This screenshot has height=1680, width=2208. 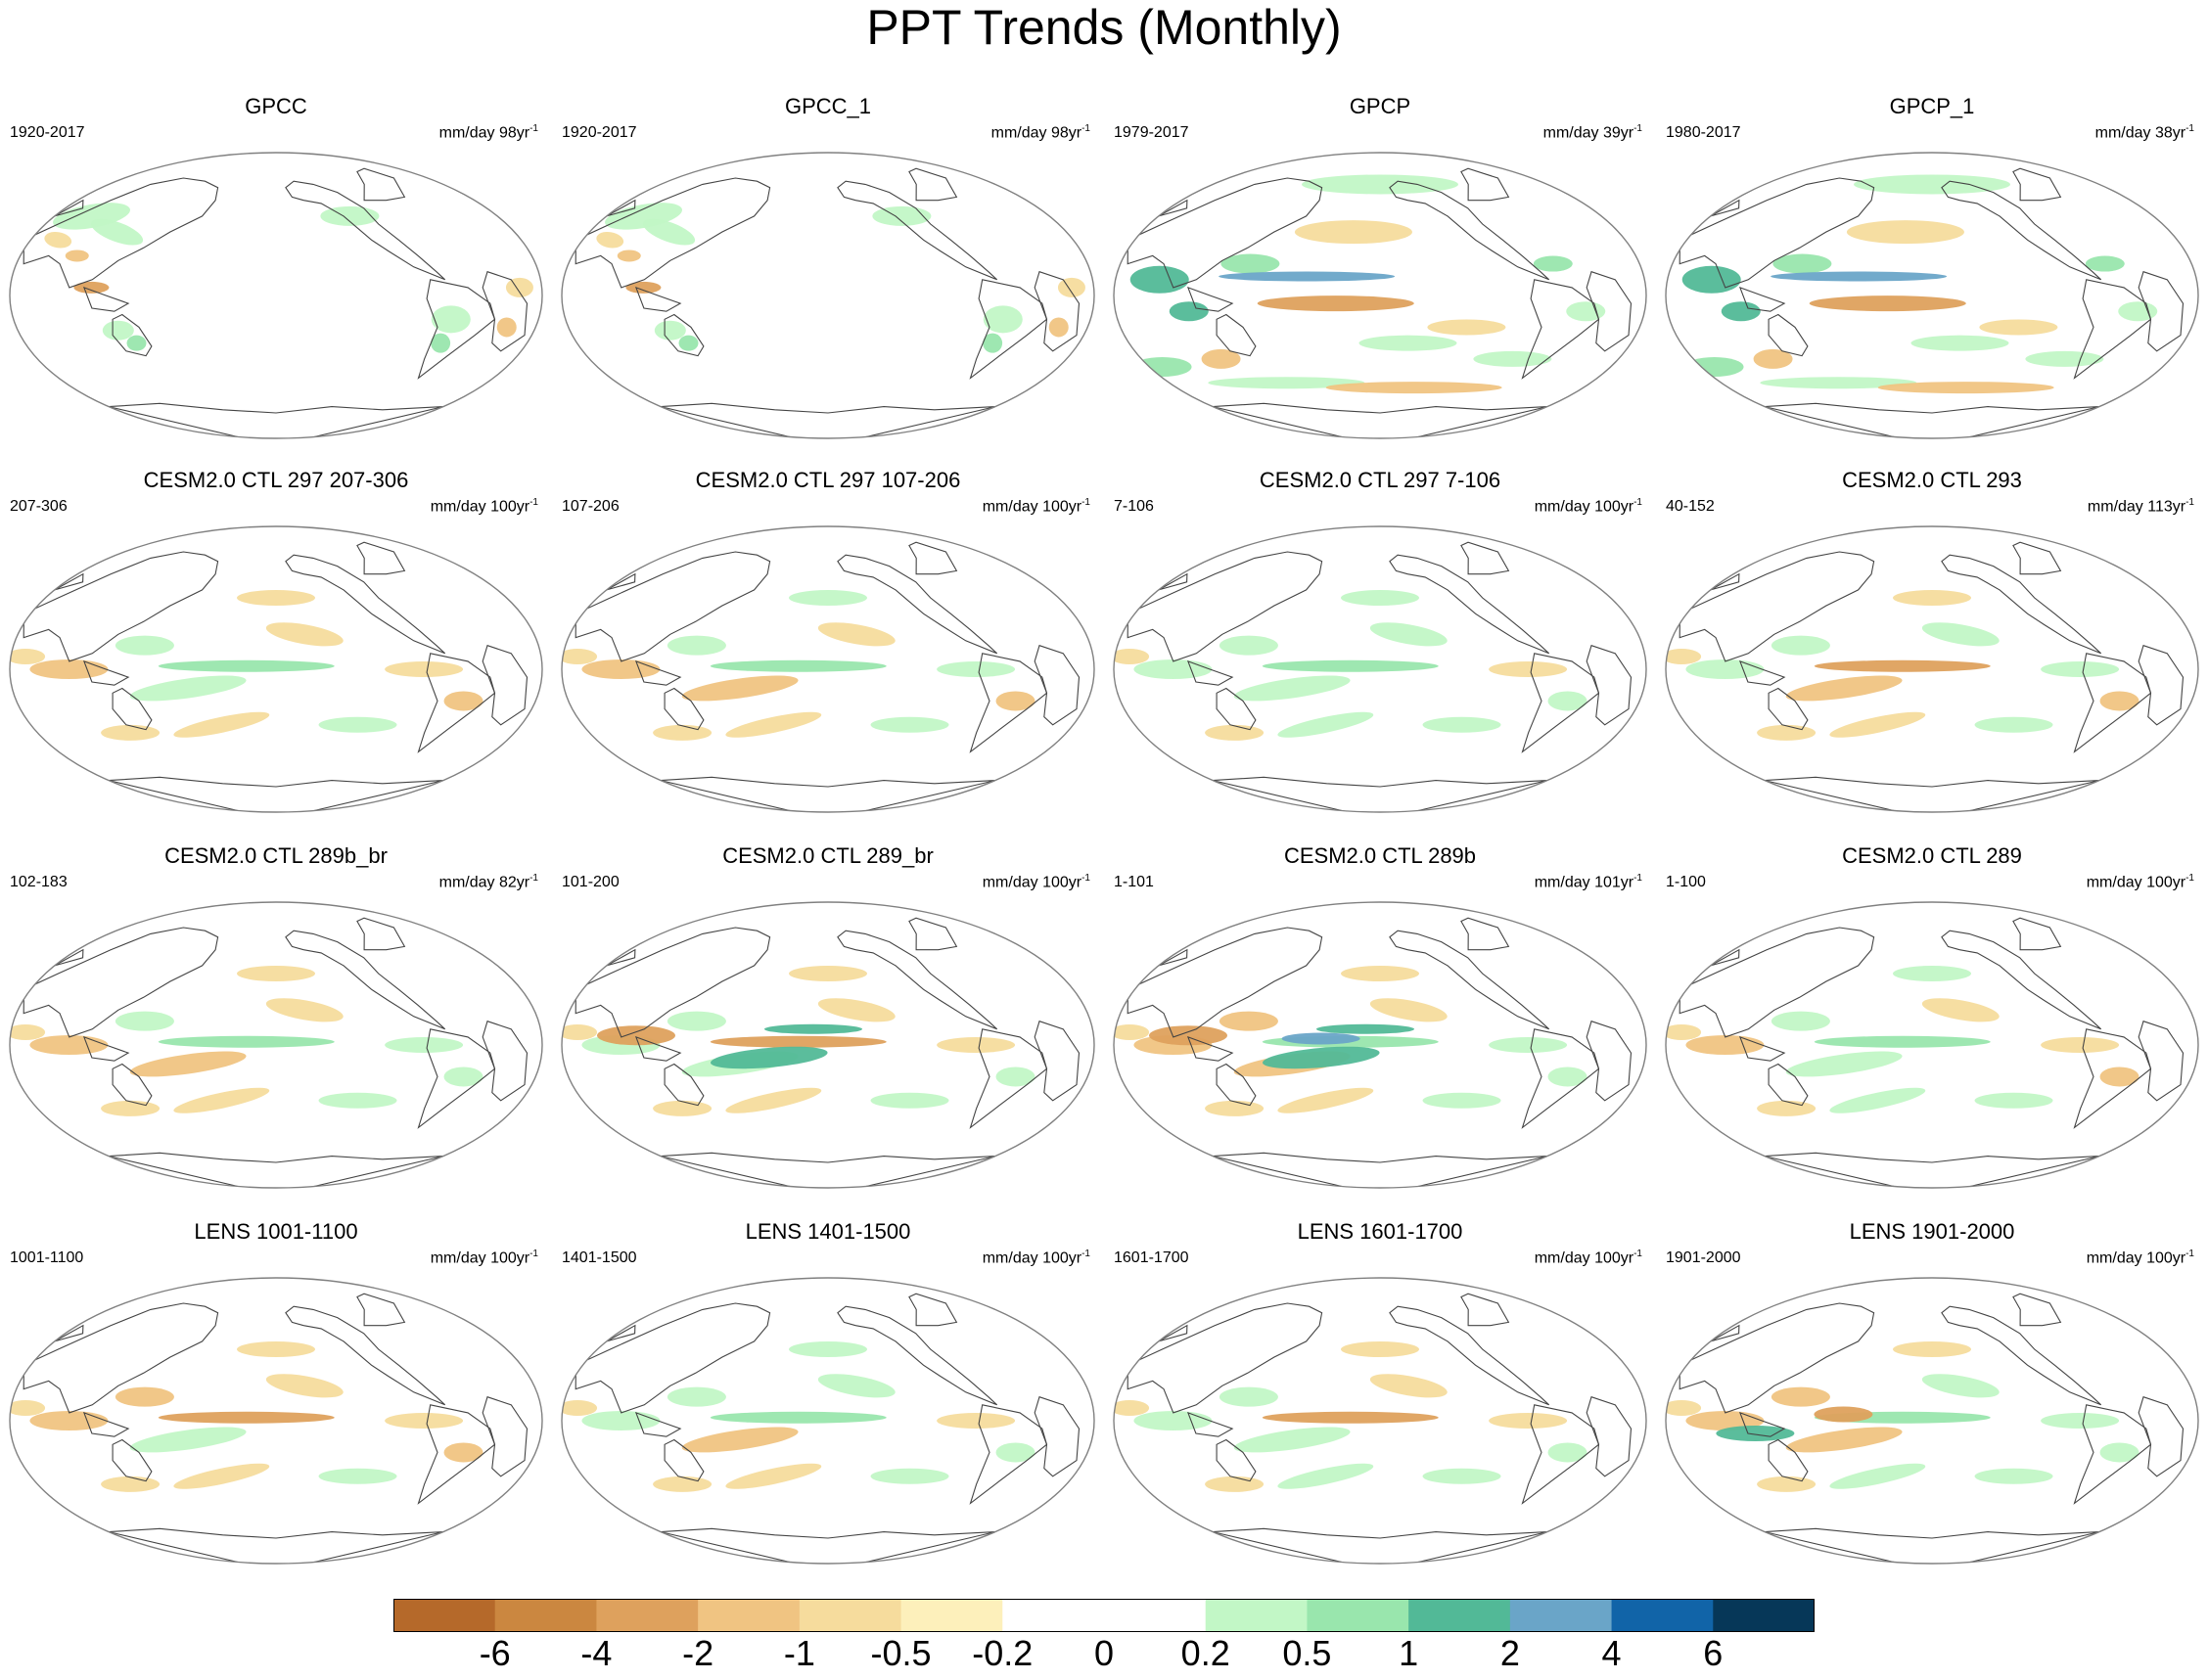 I want to click on map-panel: LENS 1401-1500 1401-1500 mm/day 100yr-1, so click(x=828, y=1405).